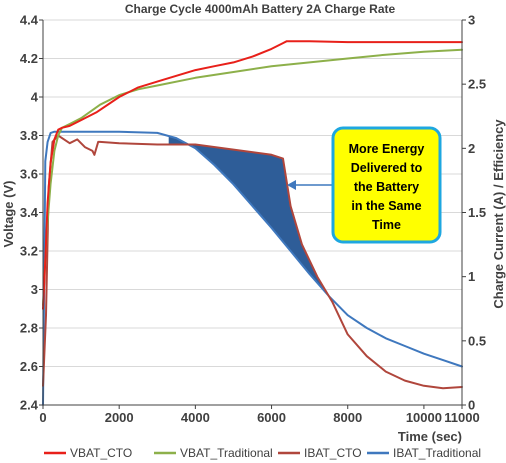  What do you see at coordinates (424, 417) in the screenshot?
I see `x-tick-label: 10000` at bounding box center [424, 417].